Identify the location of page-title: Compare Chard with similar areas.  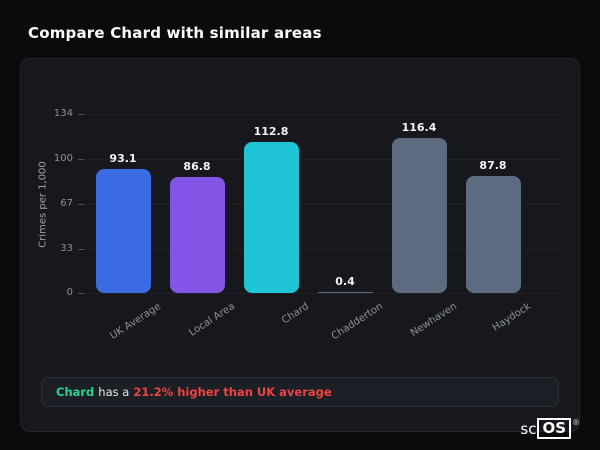
(175, 33).